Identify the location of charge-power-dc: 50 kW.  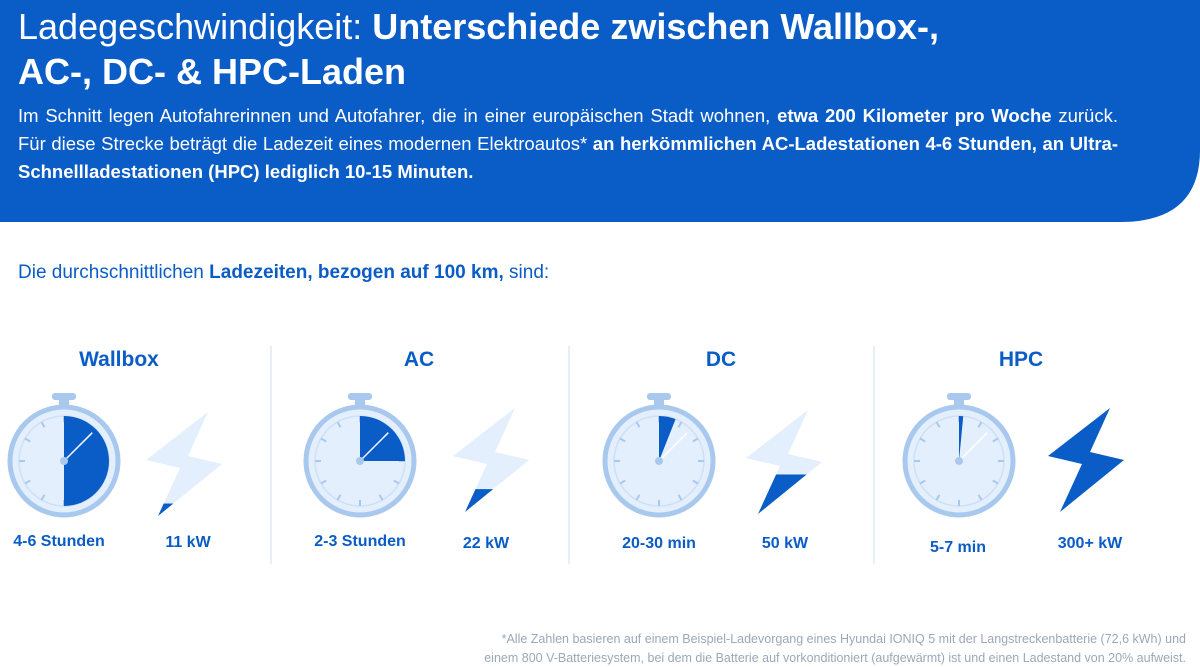
(785, 543).